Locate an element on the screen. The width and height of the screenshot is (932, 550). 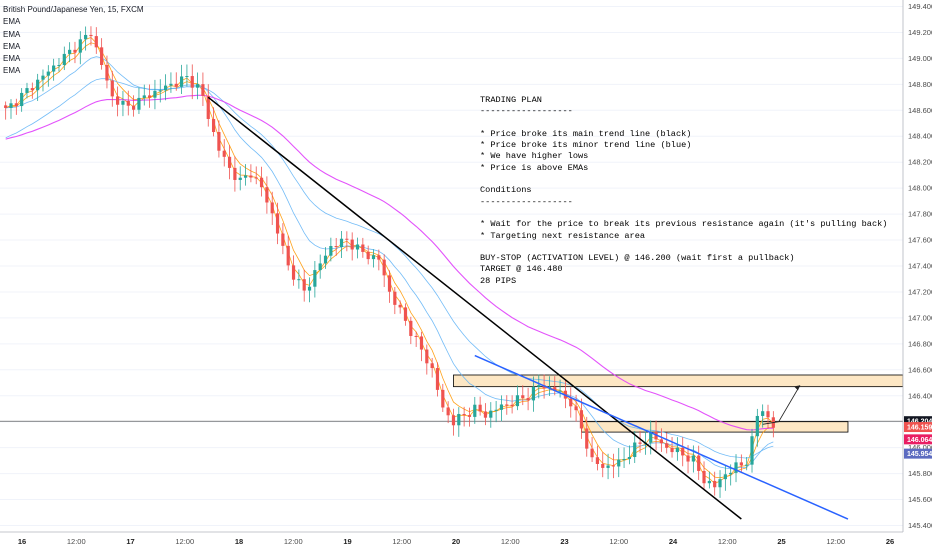
x-tick-label: 24 is located at coordinates (673, 541).